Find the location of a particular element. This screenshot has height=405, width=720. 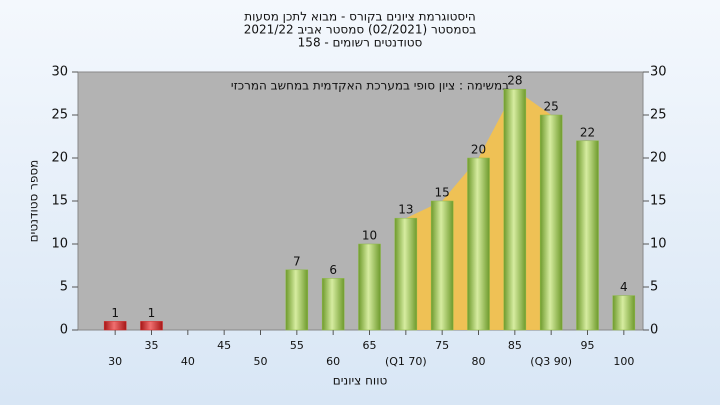

value-label: 13 is located at coordinates (405, 210).